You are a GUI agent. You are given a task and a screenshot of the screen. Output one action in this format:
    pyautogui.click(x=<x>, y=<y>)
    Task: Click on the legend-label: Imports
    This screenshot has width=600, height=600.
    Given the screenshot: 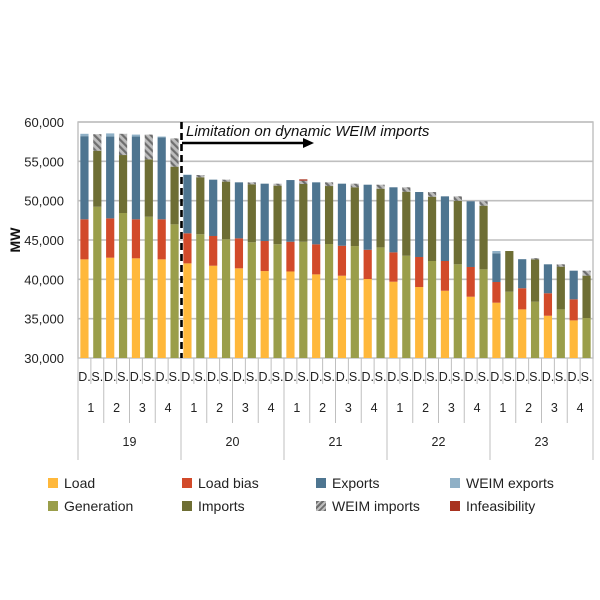 What is the action you would take?
    pyautogui.click(x=221, y=506)
    